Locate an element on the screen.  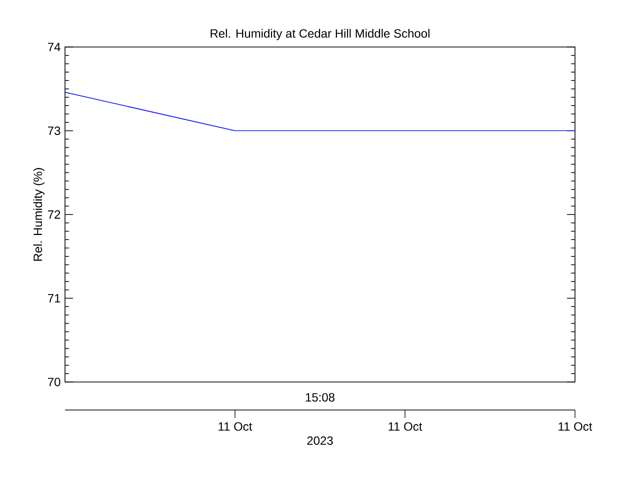
y-tick-label: 70 is located at coordinates (54, 382).